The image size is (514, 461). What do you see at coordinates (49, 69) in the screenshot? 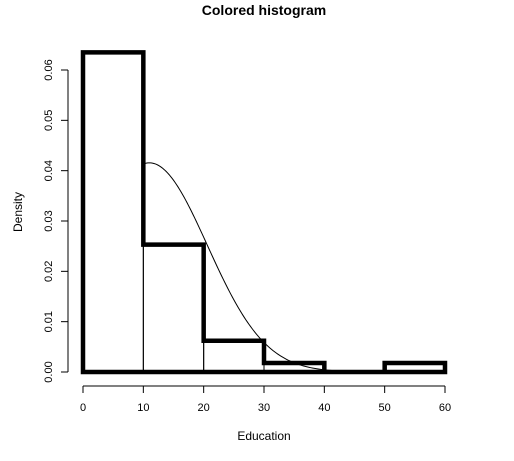
I see `y-tick-label: 0.06` at bounding box center [49, 69].